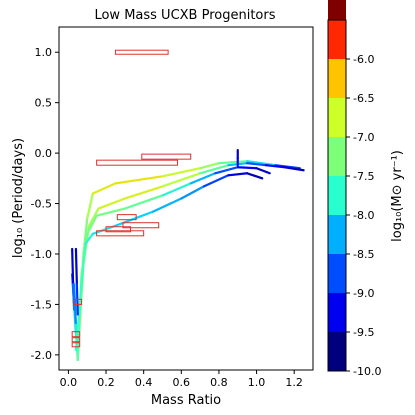  What do you see at coordinates (367, 371) in the screenshot?
I see `colorbar-tick-label: -10.0` at bounding box center [367, 371].